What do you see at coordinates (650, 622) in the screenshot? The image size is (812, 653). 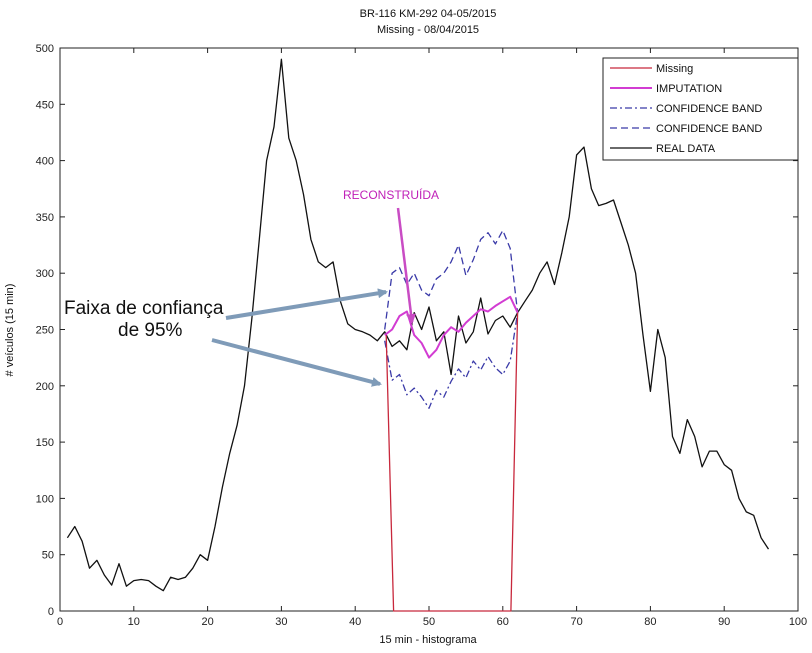 I see `x-tick-label: 80` at bounding box center [650, 622].